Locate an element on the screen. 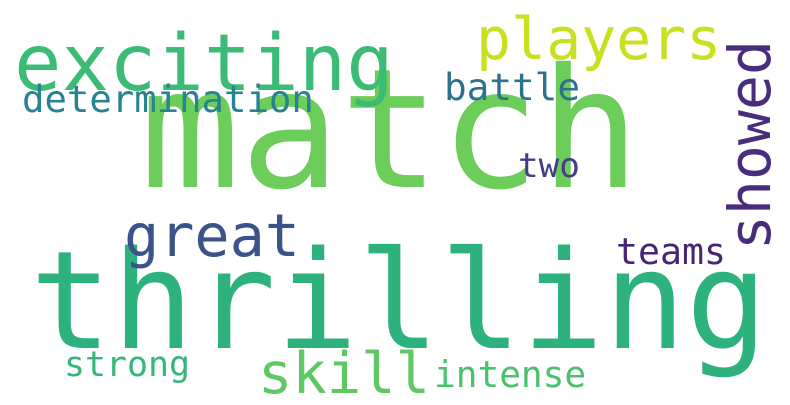  word-great: great is located at coordinates (212, 236).